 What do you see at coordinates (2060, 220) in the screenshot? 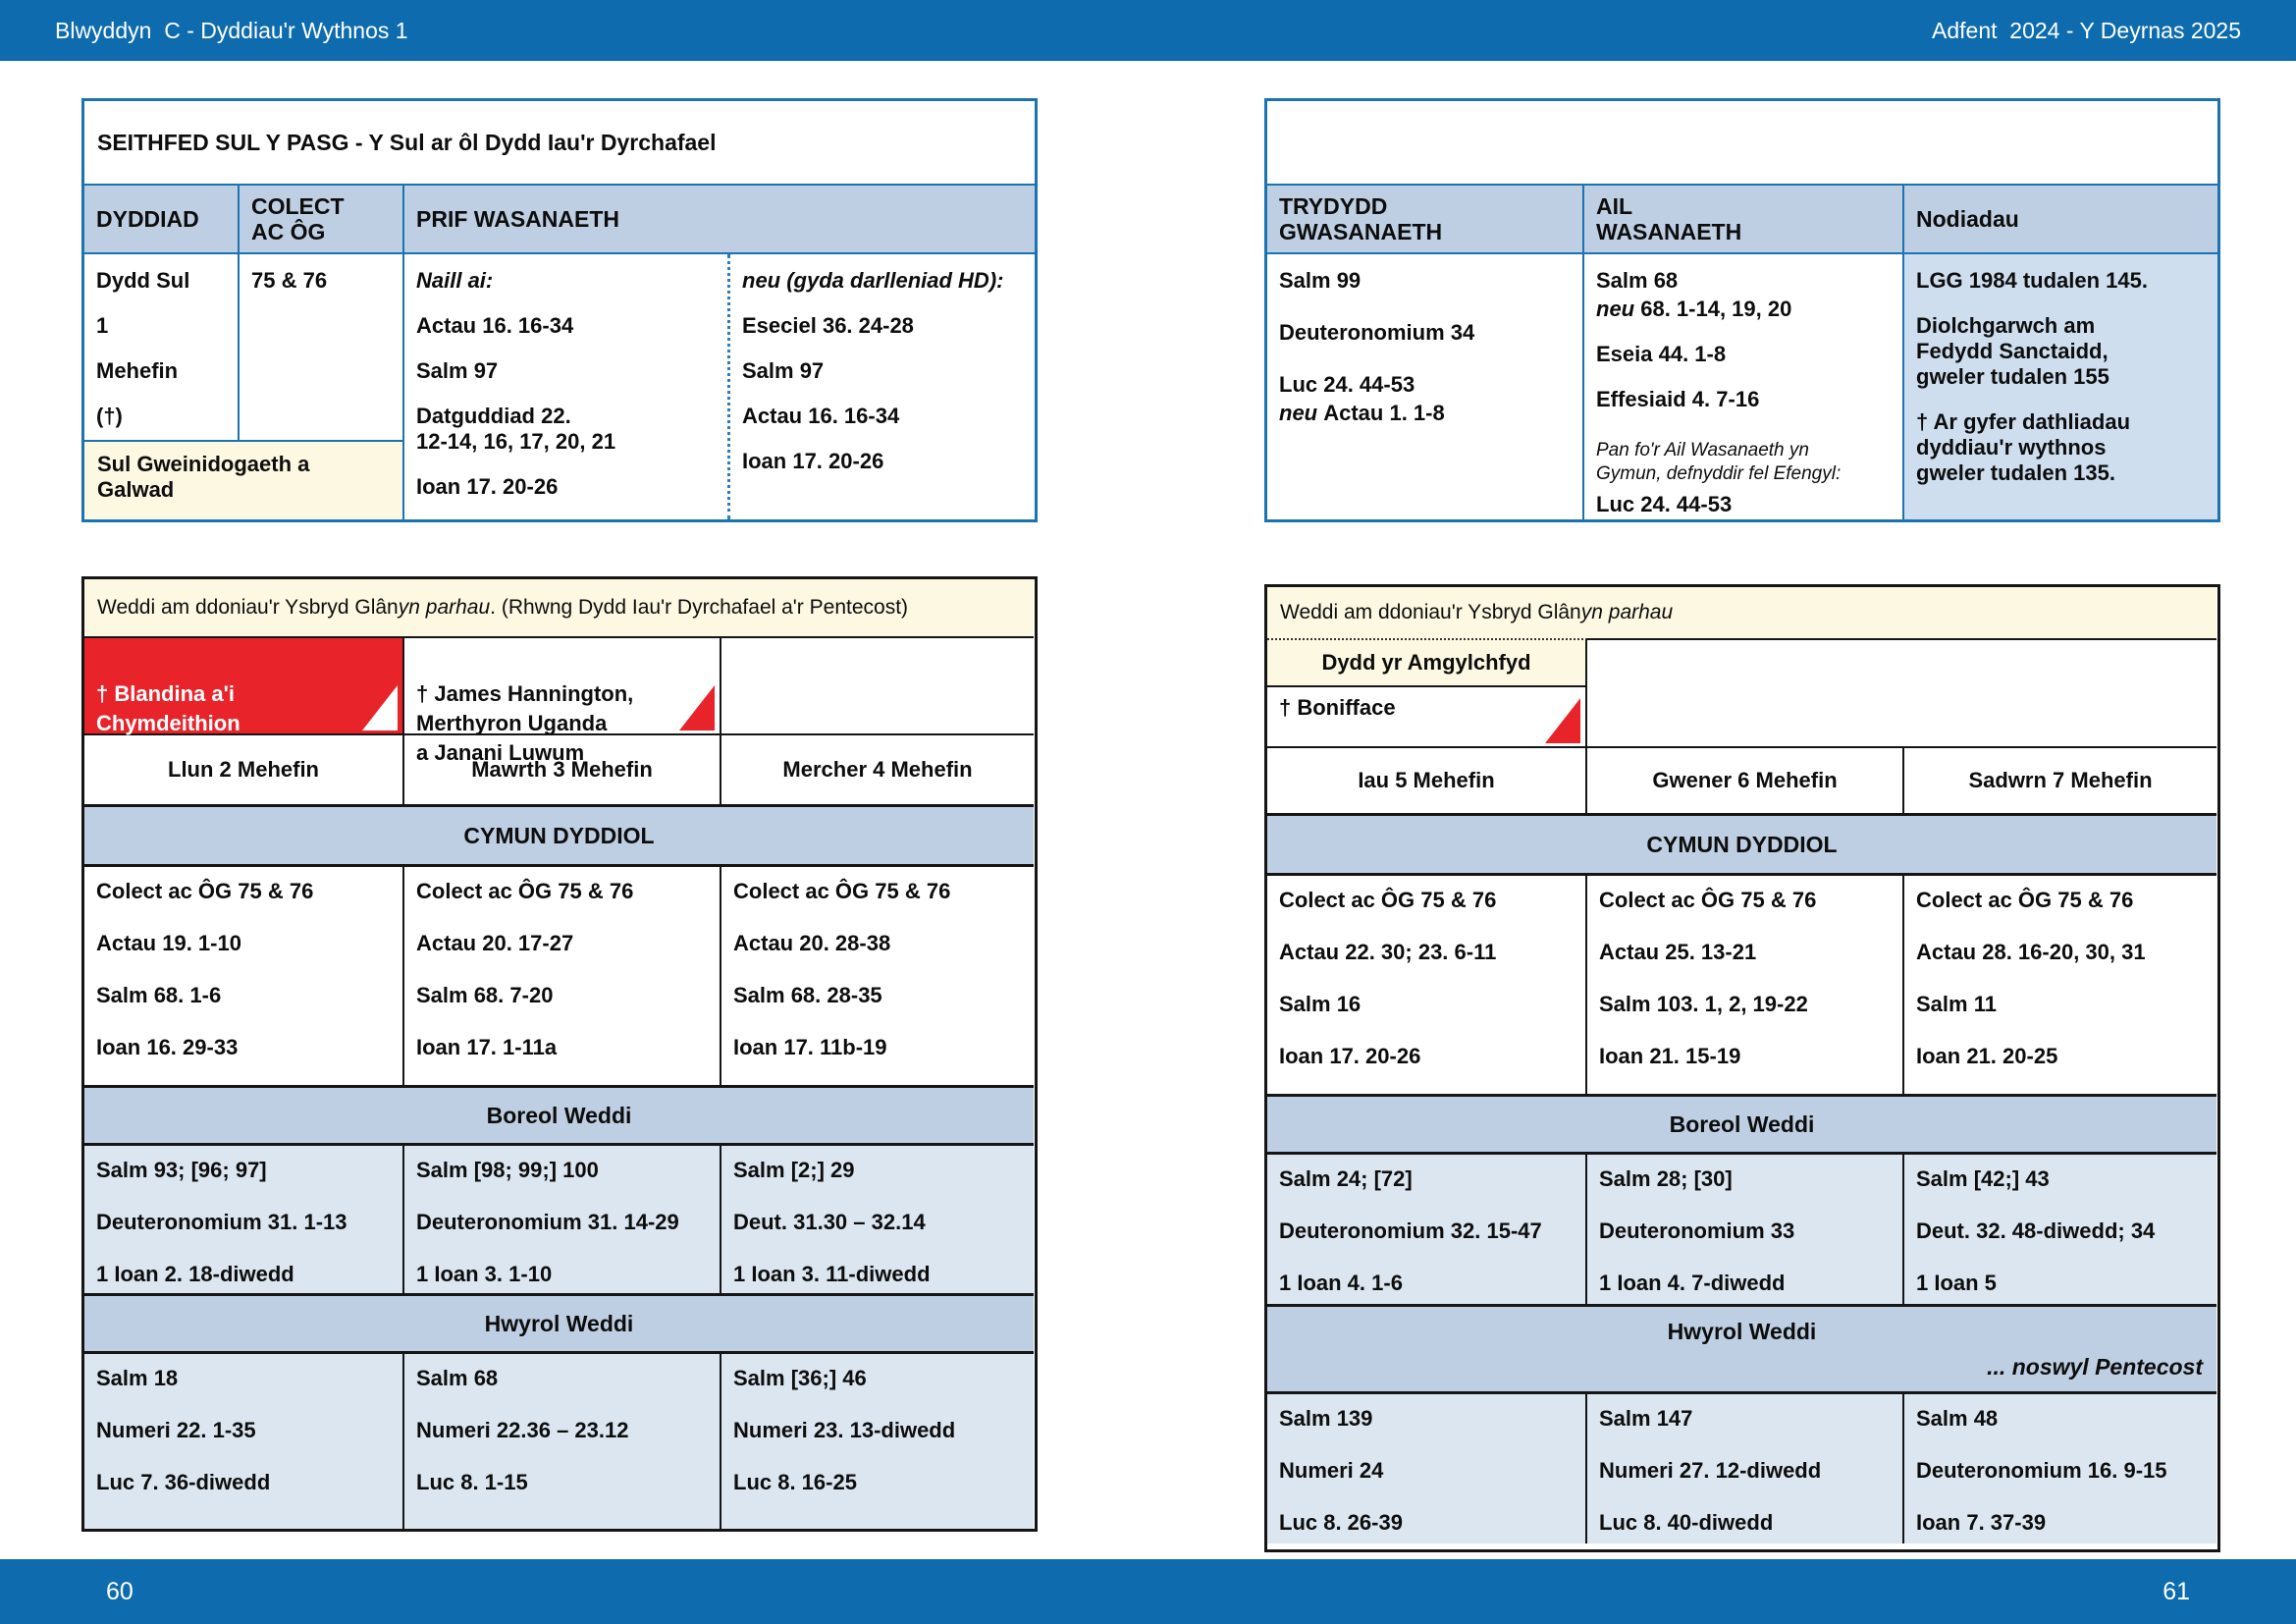
I see `column-header-nodiadau: Nodiadau` at bounding box center [2060, 220].